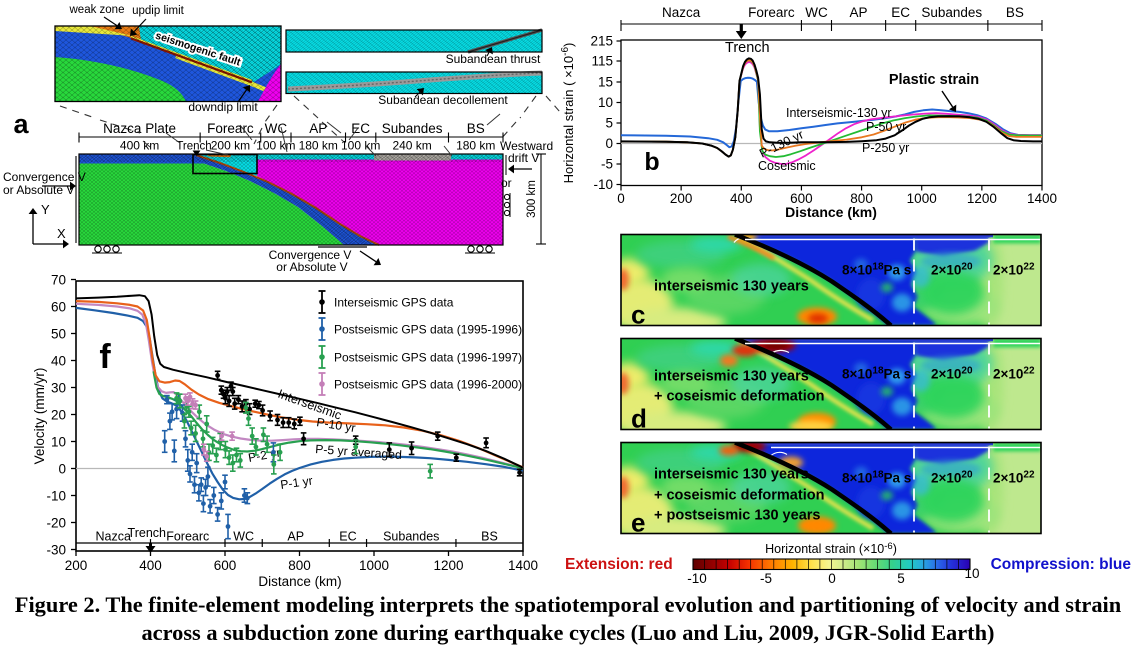 This screenshot has height=651, width=1136. What do you see at coordinates (839, 113) in the screenshot?
I see `svg-text: Interseismic-130 yr` at bounding box center [839, 113].